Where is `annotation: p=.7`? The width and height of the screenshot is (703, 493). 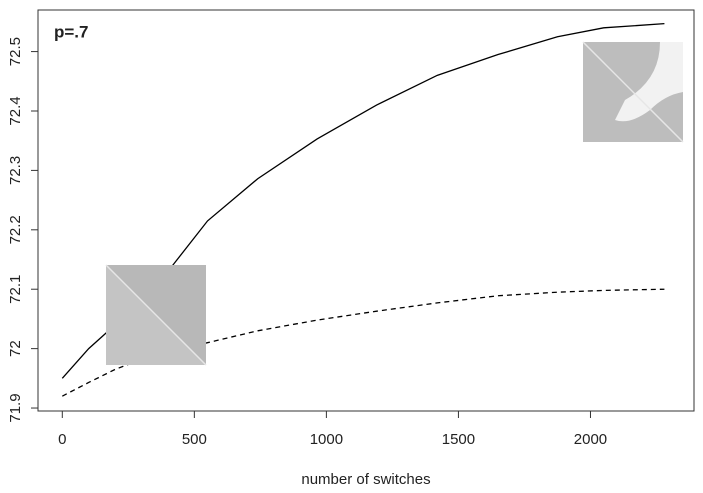
annotation: p=.7 is located at coordinates (71, 31).